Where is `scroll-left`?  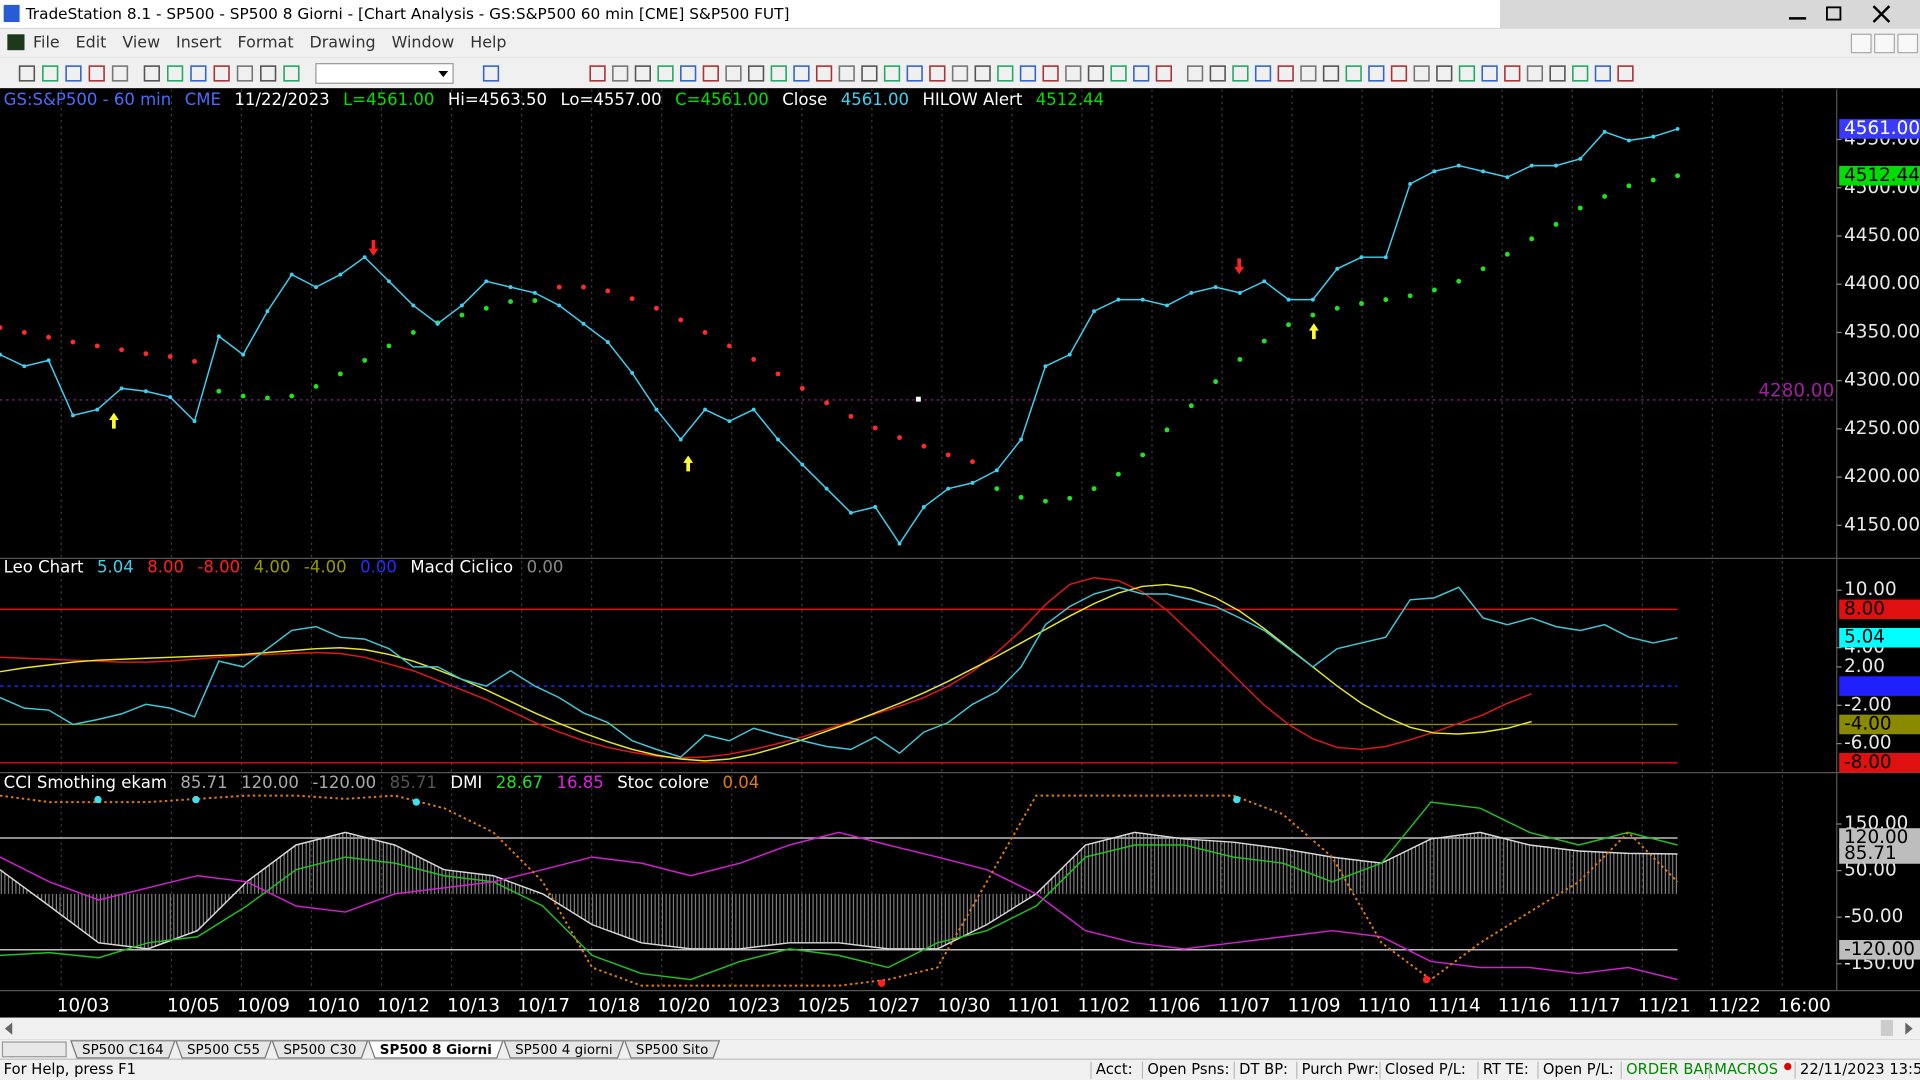 scroll-left is located at coordinates (8, 1028).